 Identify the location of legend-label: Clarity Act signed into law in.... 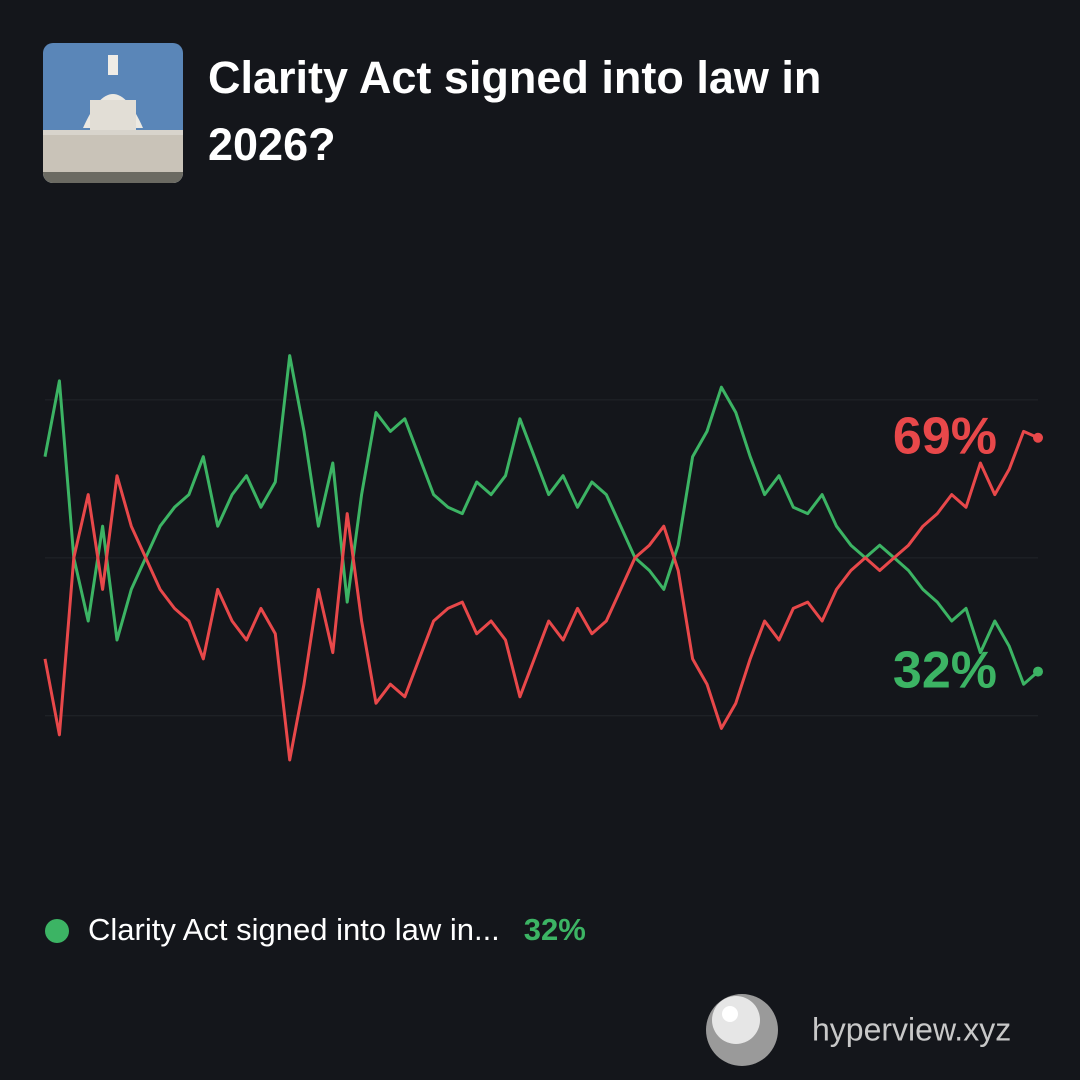
(294, 929).